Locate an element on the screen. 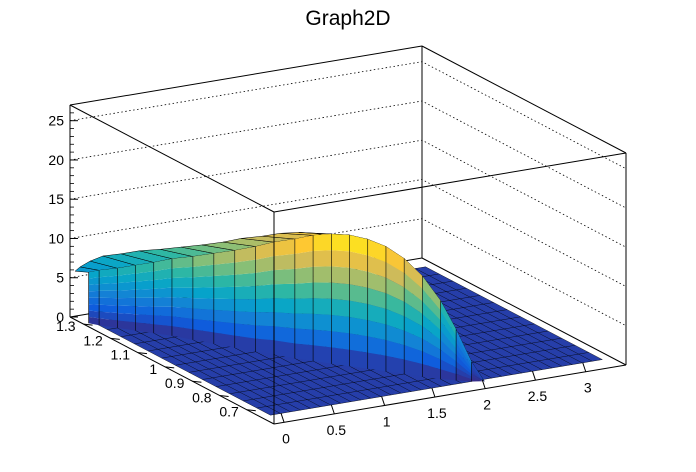  x-tick-label-2: 1 is located at coordinates (387, 421).